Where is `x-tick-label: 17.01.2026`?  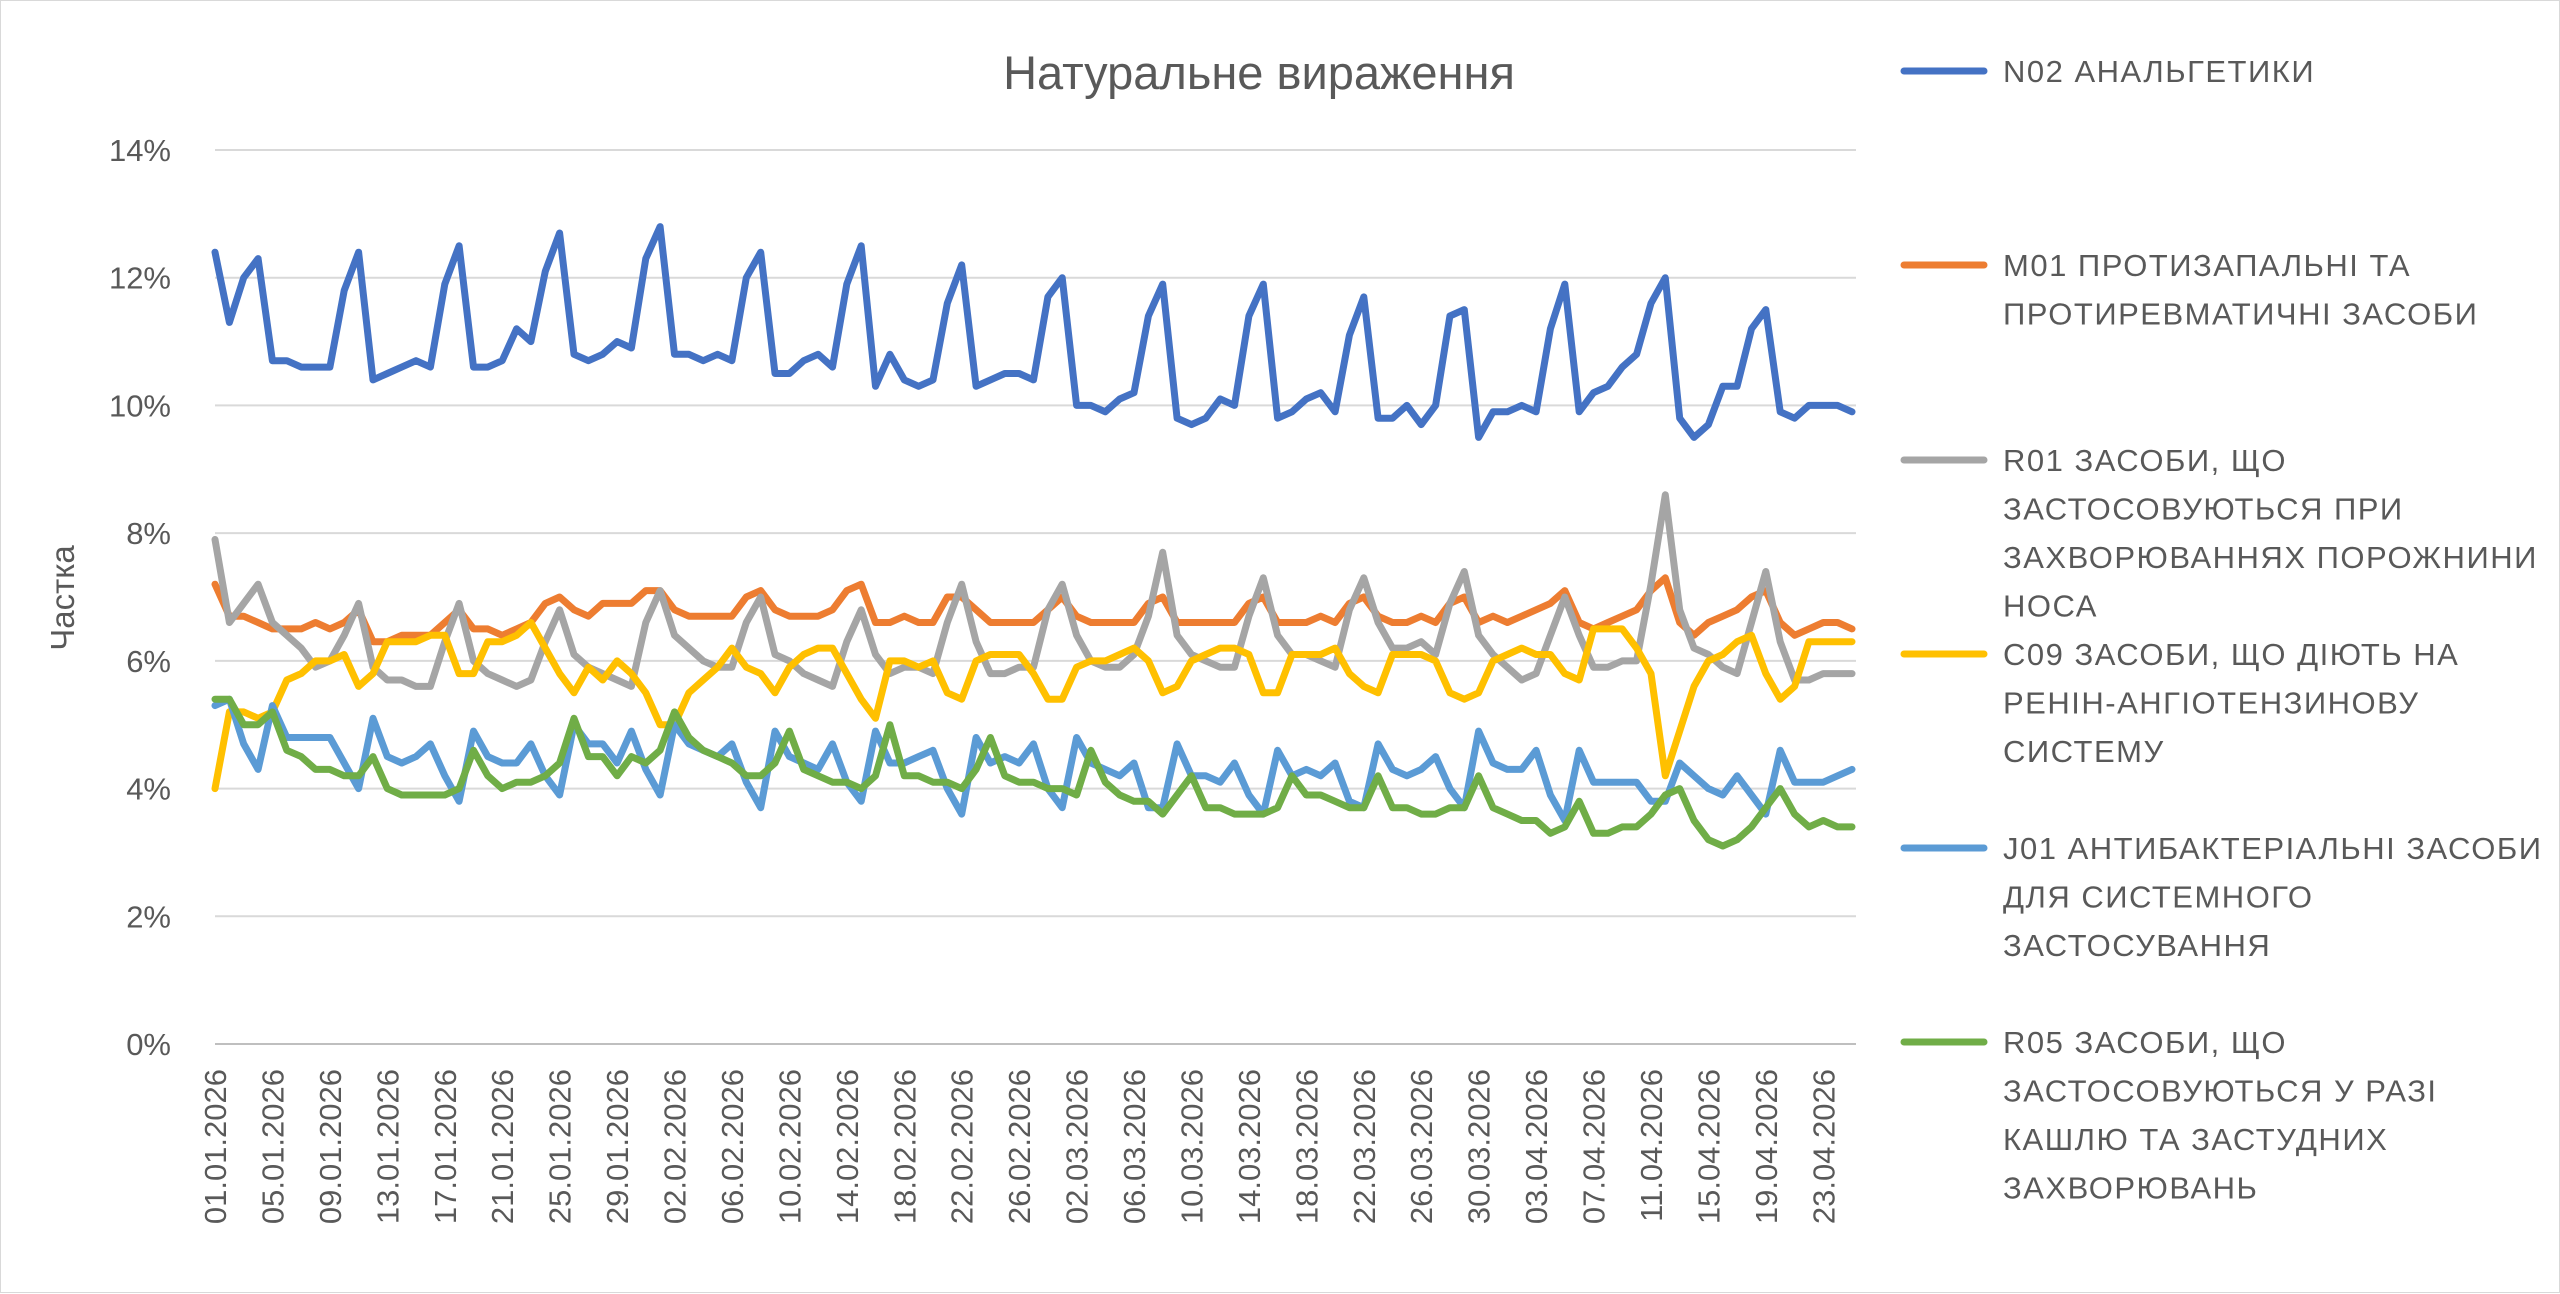 x-tick-label: 17.01.2026 is located at coordinates (445, 1146).